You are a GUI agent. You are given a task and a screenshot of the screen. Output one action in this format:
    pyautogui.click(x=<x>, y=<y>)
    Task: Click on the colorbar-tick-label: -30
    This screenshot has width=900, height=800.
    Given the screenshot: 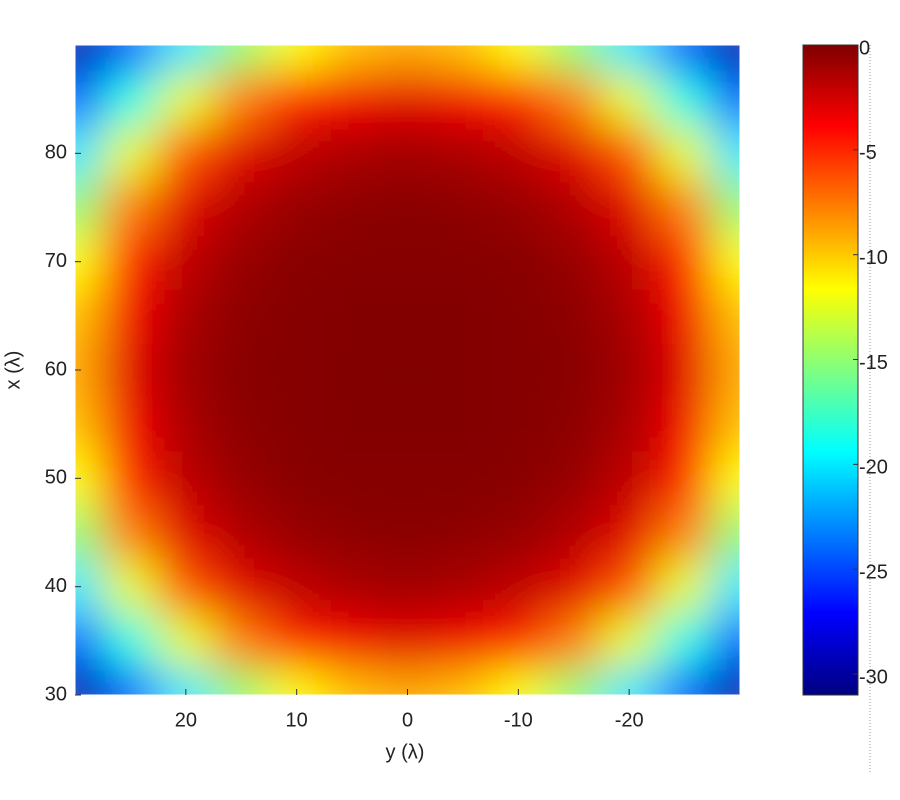 What is the action you would take?
    pyautogui.click(x=873, y=677)
    